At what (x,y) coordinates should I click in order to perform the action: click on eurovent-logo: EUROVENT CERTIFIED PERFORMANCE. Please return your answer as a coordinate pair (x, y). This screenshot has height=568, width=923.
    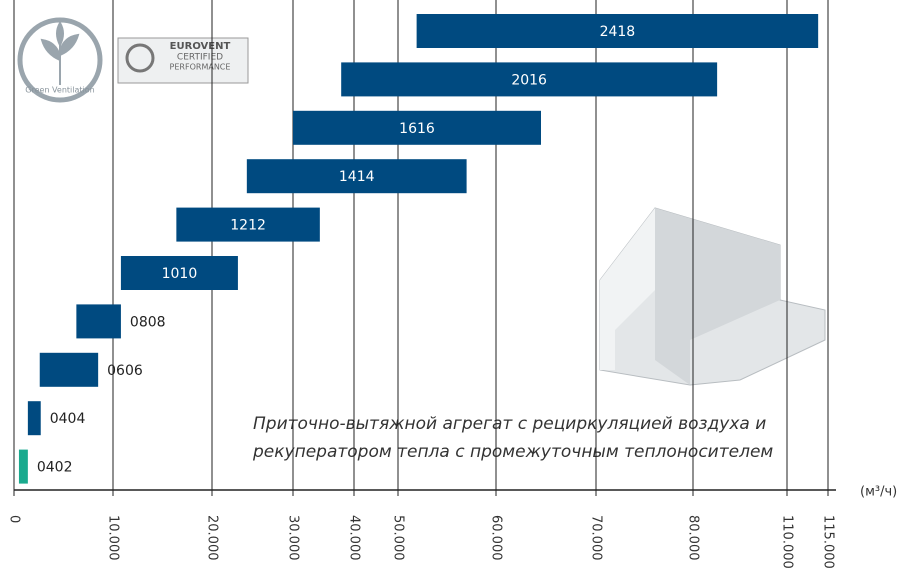
    Looking at the image, I should click on (183, 60).